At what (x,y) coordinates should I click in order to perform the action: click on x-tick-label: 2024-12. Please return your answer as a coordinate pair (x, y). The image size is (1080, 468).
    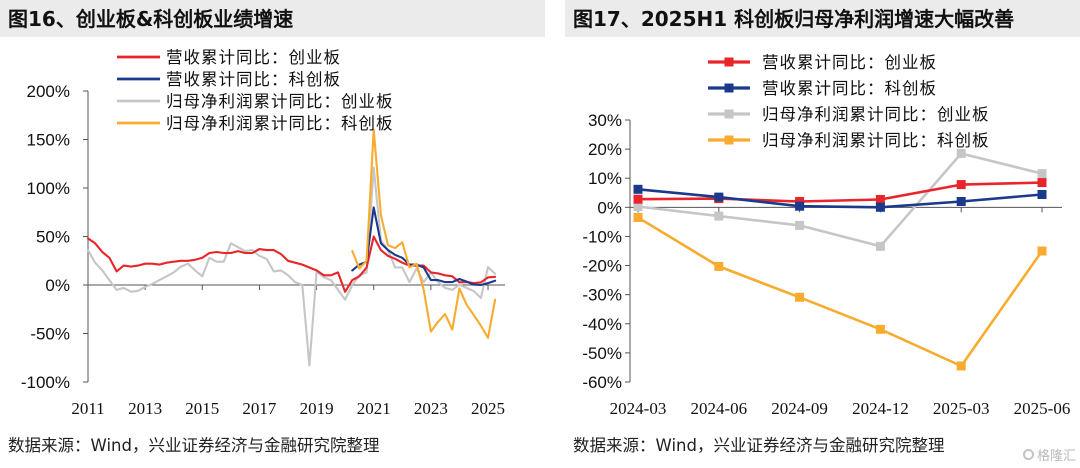
    Looking at the image, I should click on (880, 408).